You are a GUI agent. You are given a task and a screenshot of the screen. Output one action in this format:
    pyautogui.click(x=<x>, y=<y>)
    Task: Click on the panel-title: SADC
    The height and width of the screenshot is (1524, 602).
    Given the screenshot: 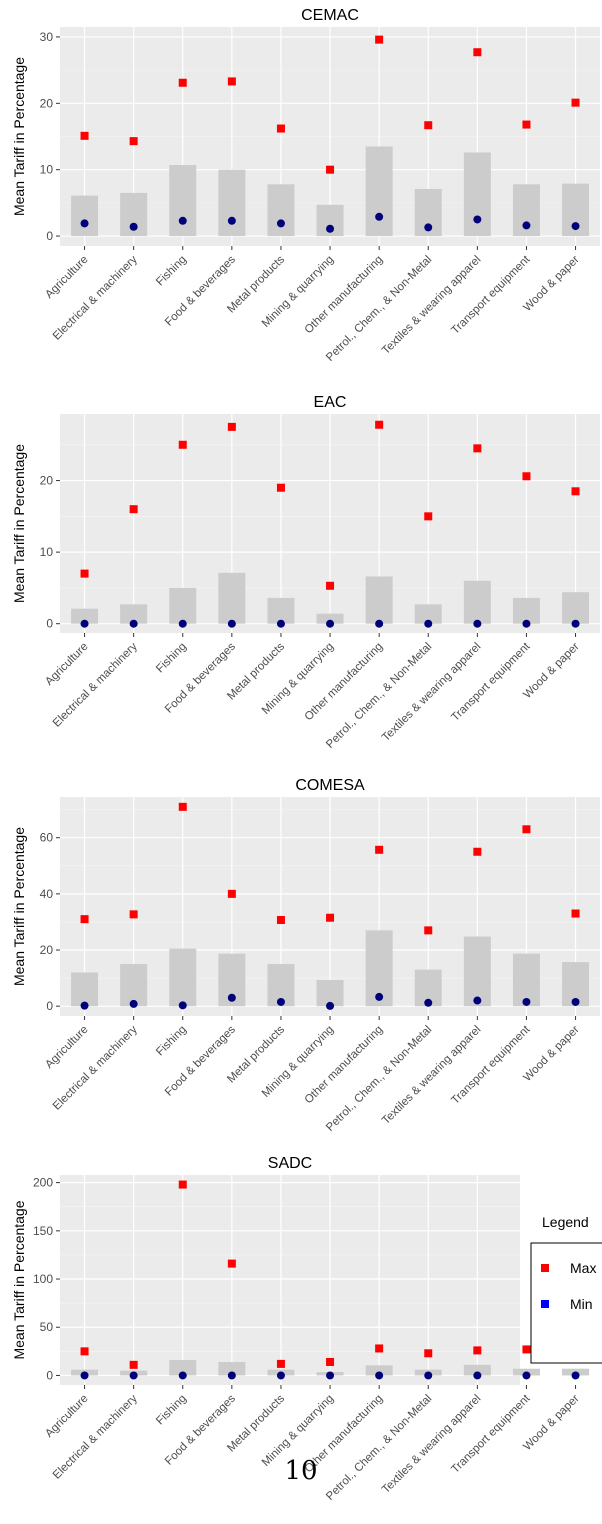 What is the action you would take?
    pyautogui.click(x=290, y=1163)
    